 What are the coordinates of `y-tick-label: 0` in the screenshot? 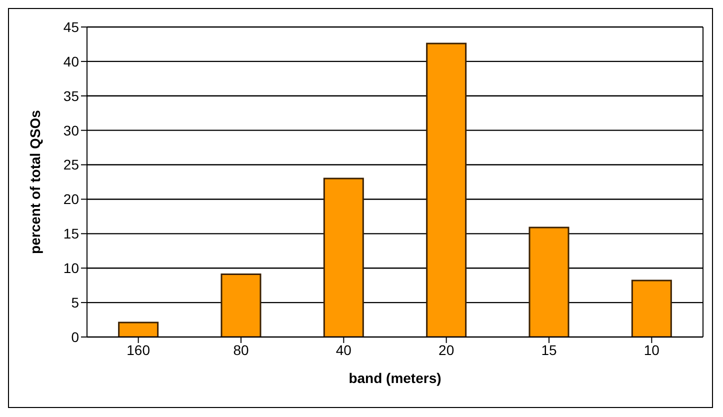 It's located at (75, 336).